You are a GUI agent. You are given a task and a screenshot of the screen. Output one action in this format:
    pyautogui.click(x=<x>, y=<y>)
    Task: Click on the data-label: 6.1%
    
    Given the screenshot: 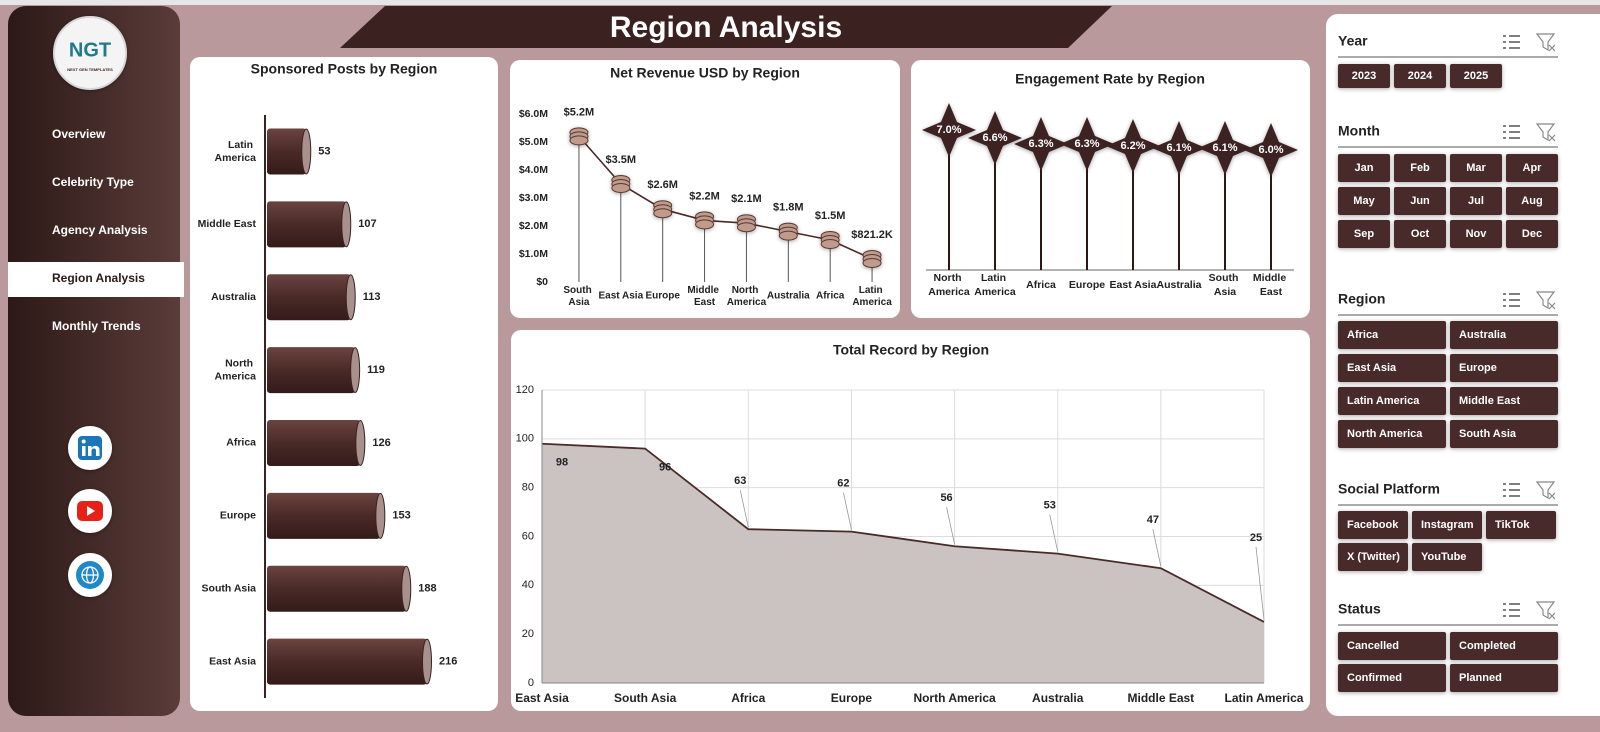 What is the action you would take?
    pyautogui.click(x=1178, y=148)
    